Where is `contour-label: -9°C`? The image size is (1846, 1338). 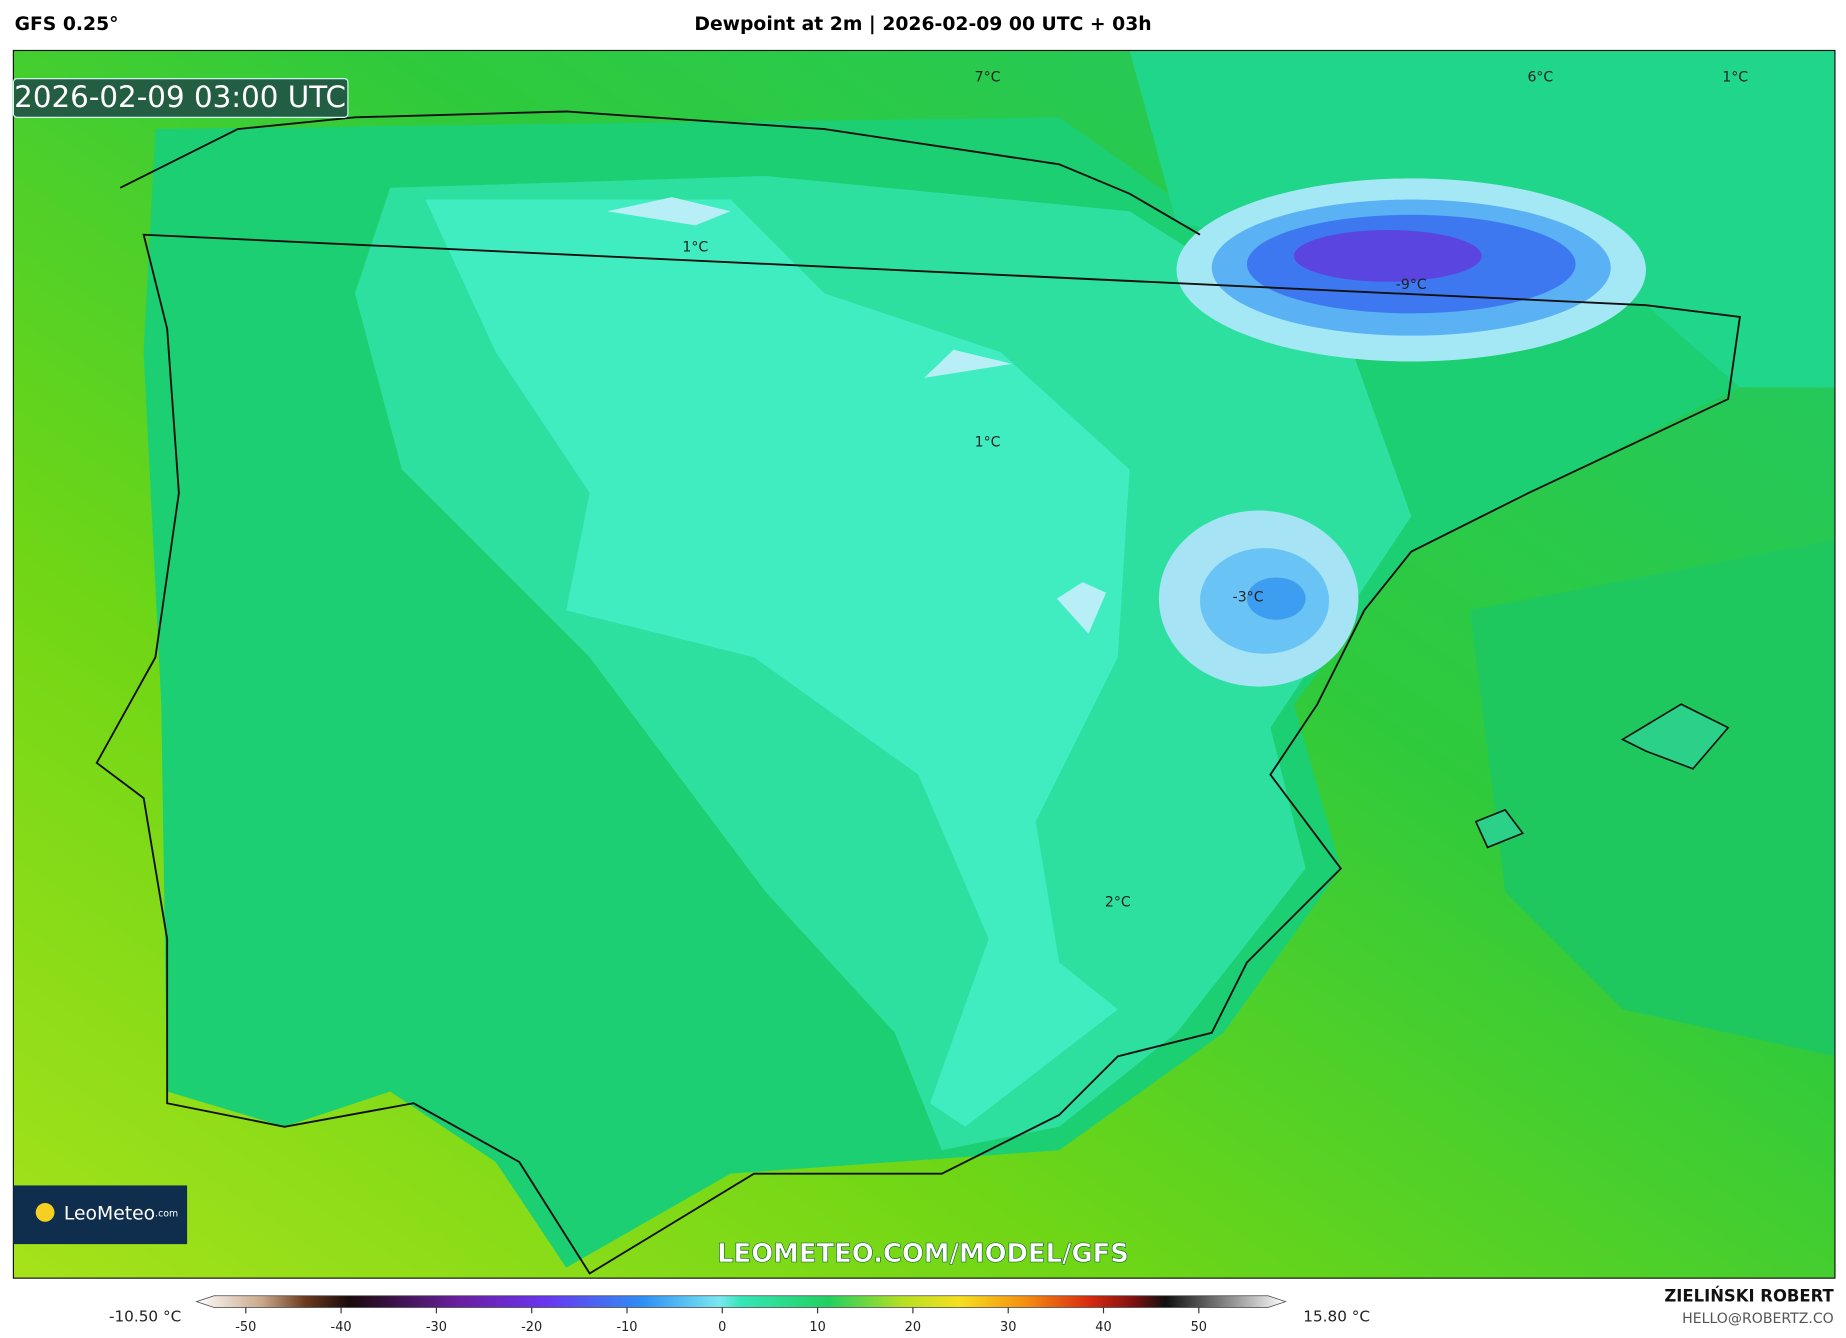 contour-label: -9°C is located at coordinates (1411, 285).